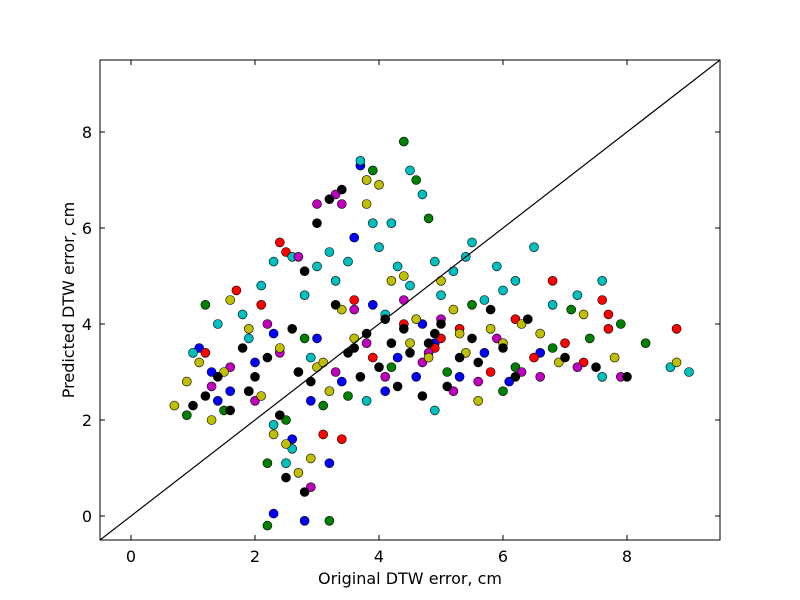 The image size is (800, 600). I want to click on y-axis-label: Predicted DTW error, cm, so click(68, 300).